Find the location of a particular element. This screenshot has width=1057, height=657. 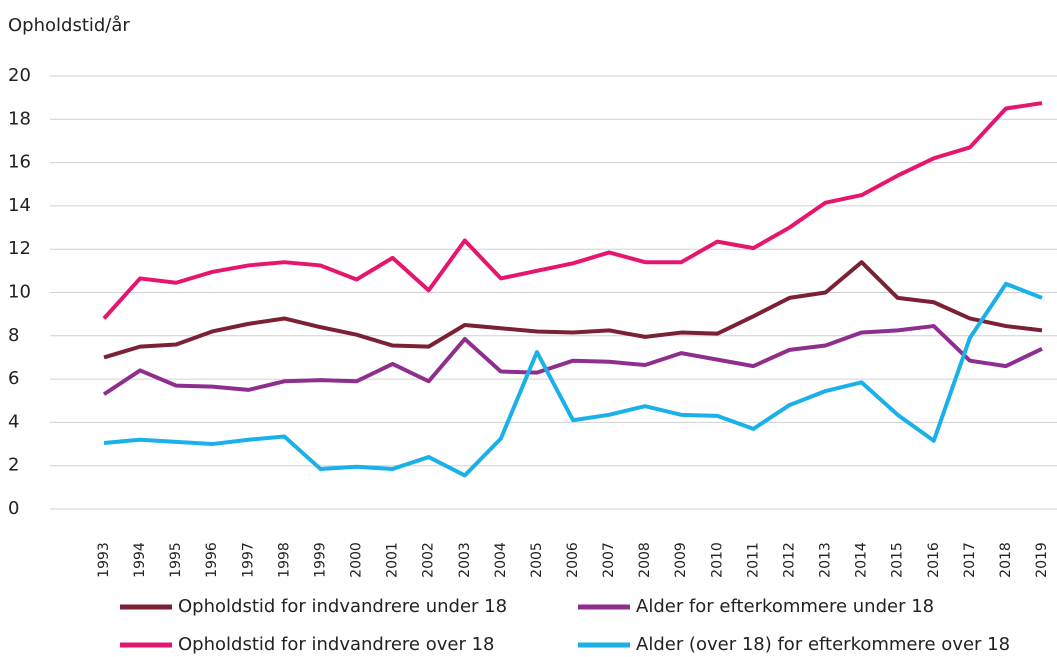

y-tick-label: 14 is located at coordinates (19, 205).